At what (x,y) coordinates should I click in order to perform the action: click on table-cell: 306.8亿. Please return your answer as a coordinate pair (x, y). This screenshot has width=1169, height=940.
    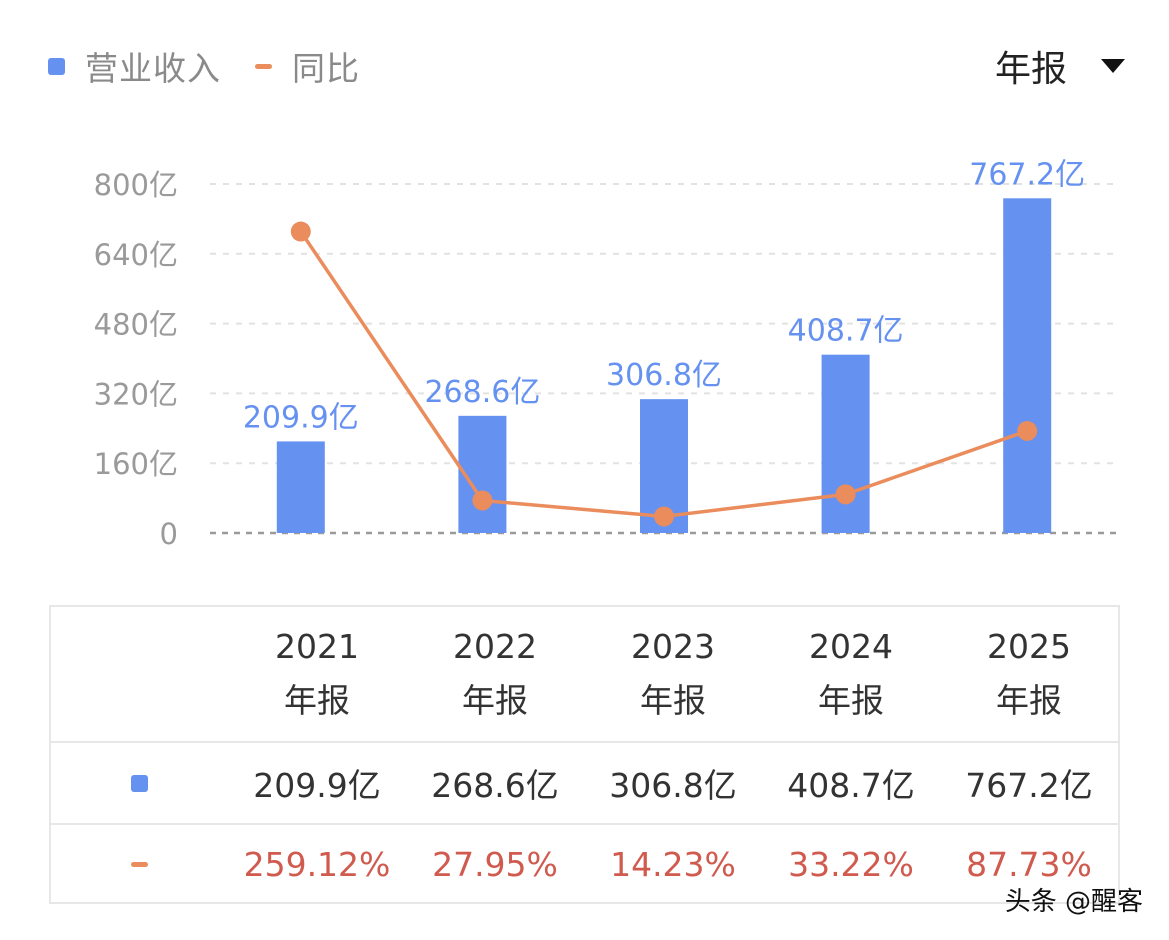
    Looking at the image, I should click on (673, 783).